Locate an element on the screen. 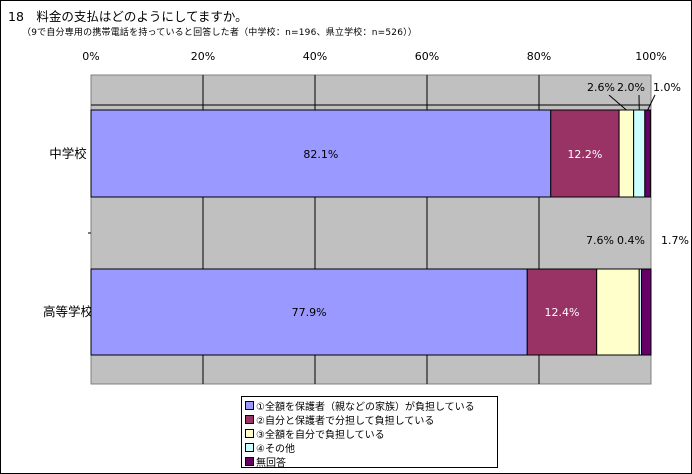  data-label: 12.2% is located at coordinates (584, 154).